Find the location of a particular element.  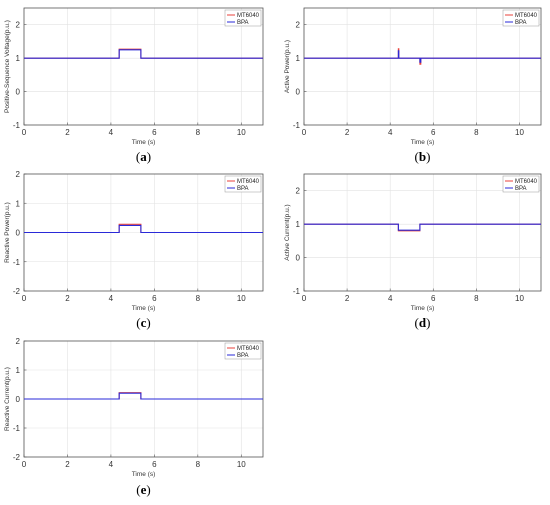

panel-letter: e is located at coordinates (144, 489).